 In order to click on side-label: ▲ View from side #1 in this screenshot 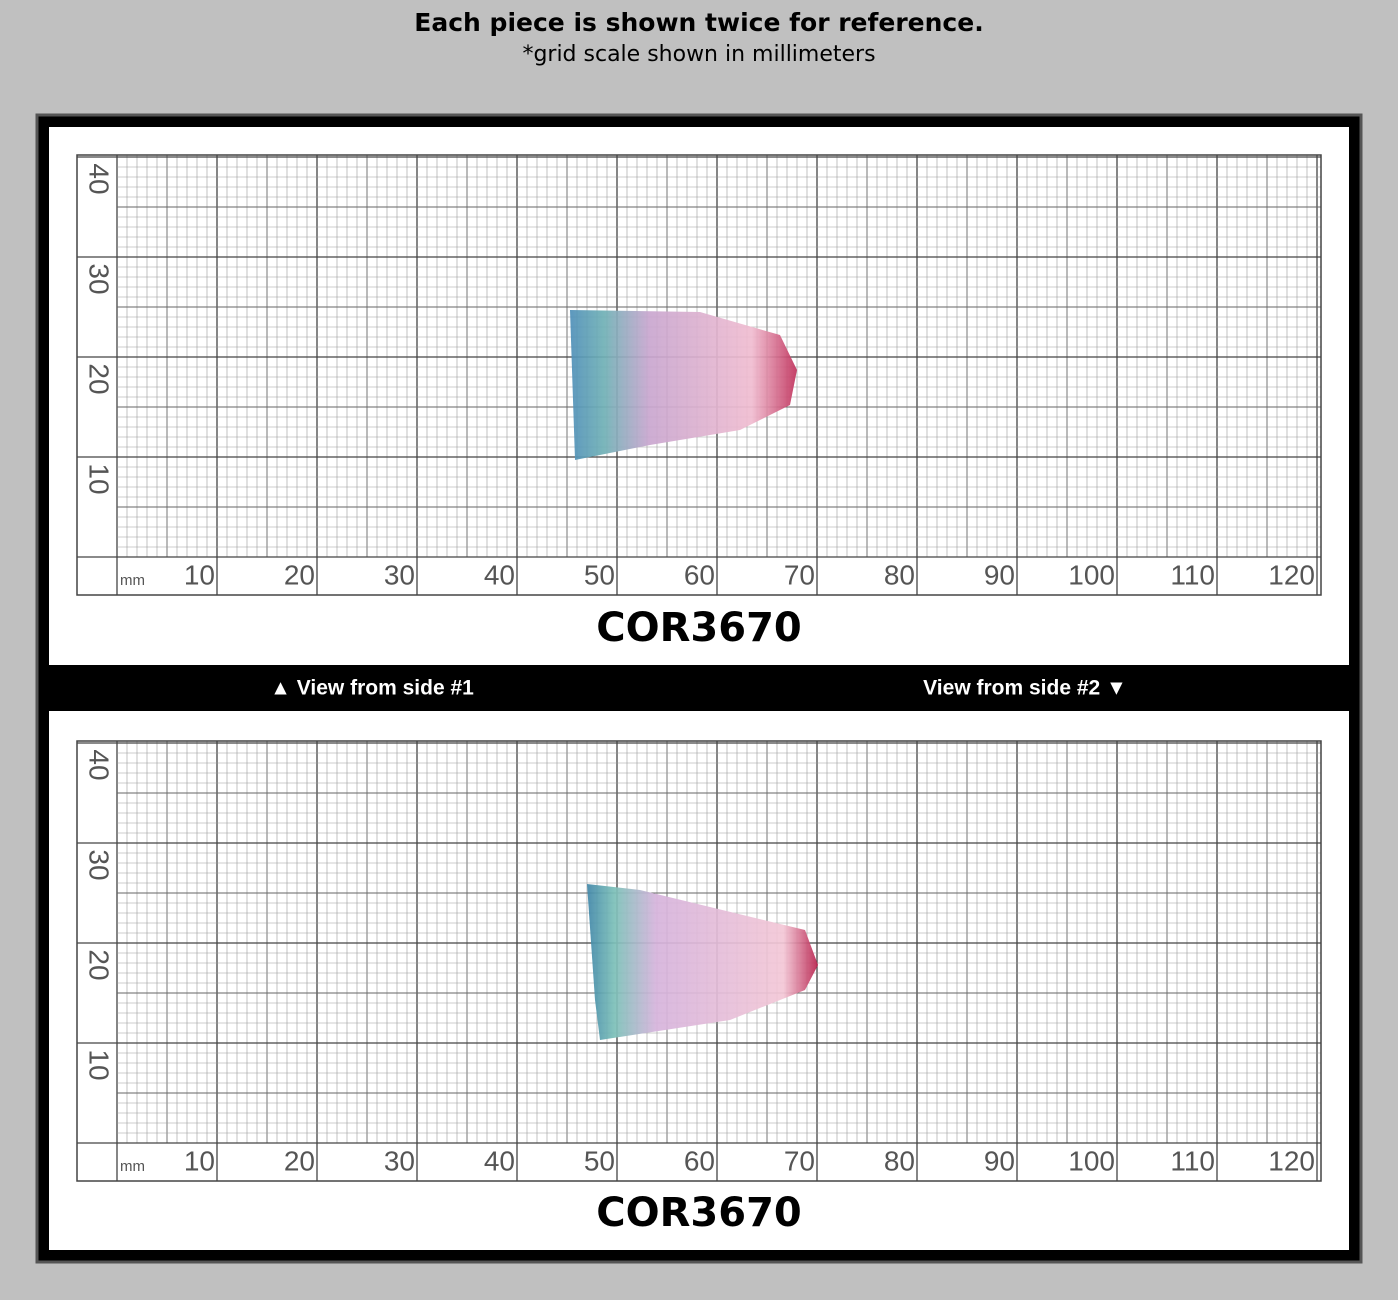, I will do `click(372, 688)`.